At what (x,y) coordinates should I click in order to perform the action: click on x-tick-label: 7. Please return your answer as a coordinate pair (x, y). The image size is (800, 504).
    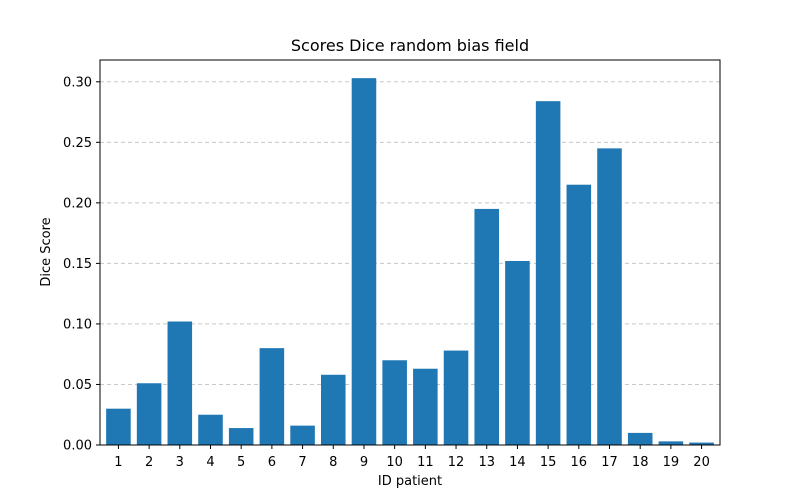
    Looking at the image, I should click on (302, 462).